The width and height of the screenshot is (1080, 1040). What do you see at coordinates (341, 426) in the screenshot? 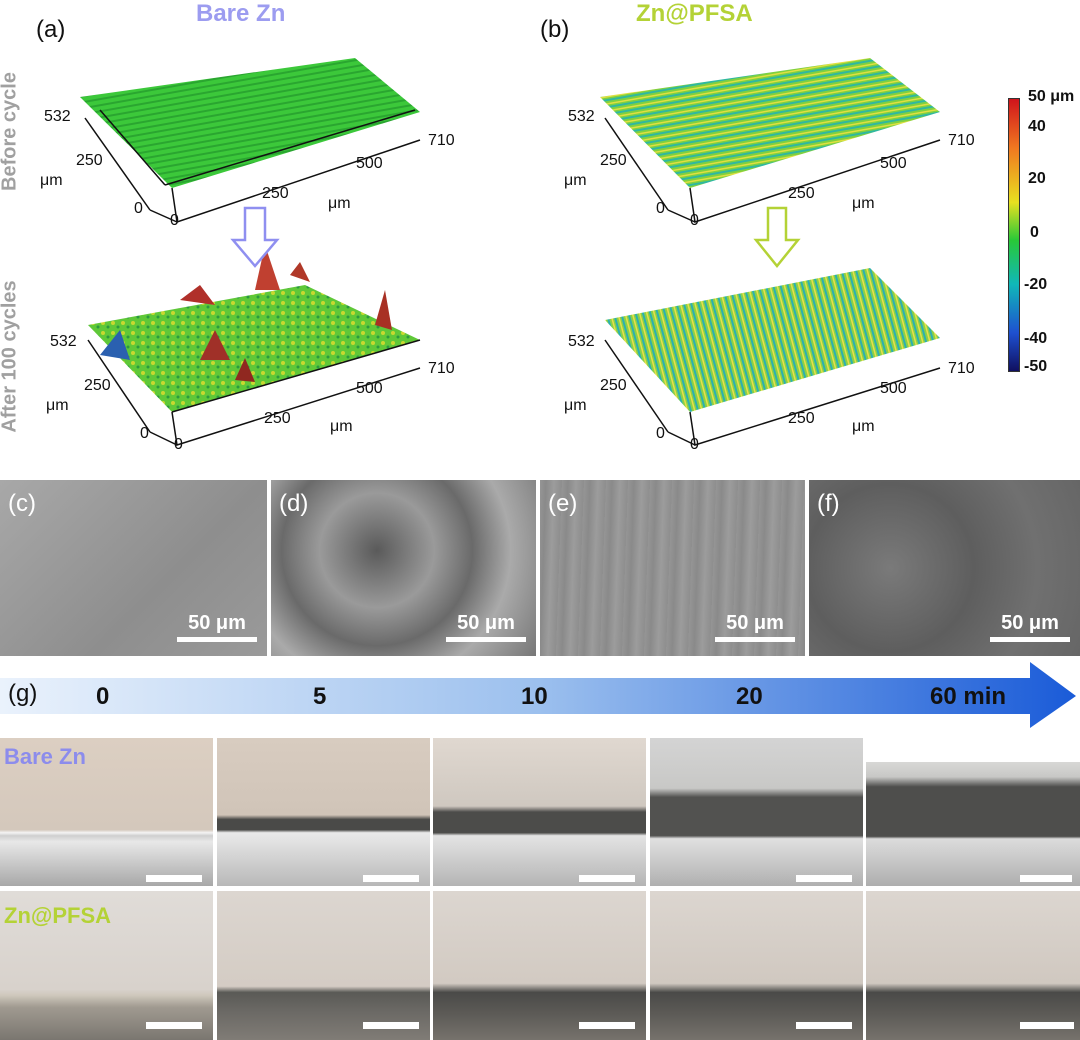
I see `axis-a2-xunit: μm` at bounding box center [341, 426].